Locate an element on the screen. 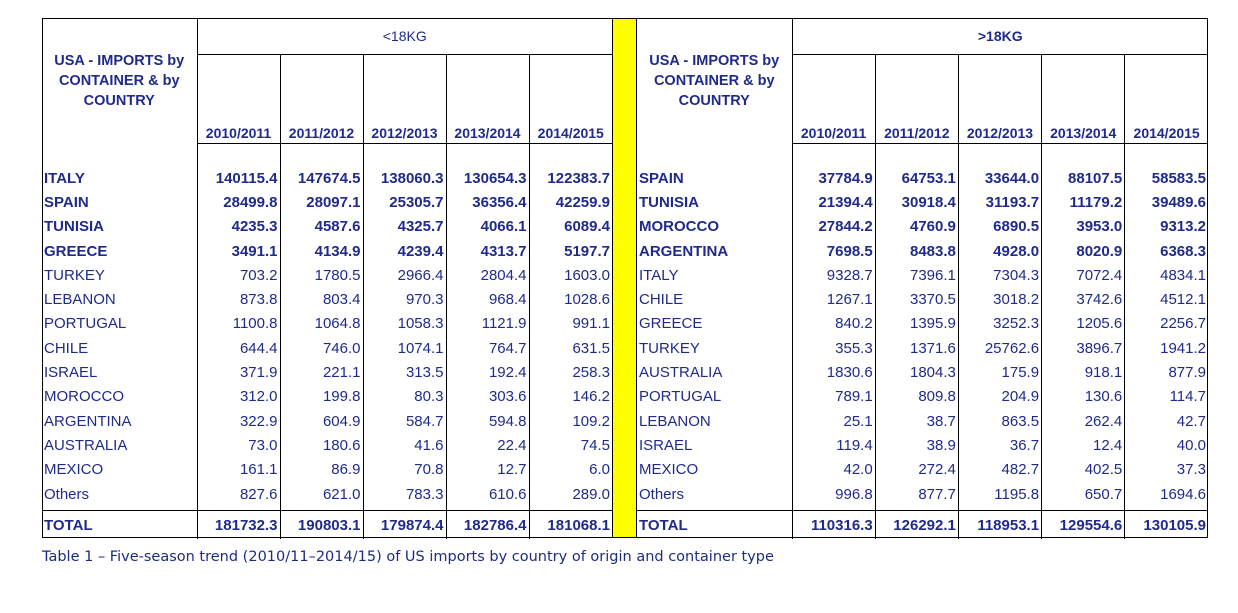 The width and height of the screenshot is (1238, 613). value-cell: 11179.2 is located at coordinates (1083, 202).